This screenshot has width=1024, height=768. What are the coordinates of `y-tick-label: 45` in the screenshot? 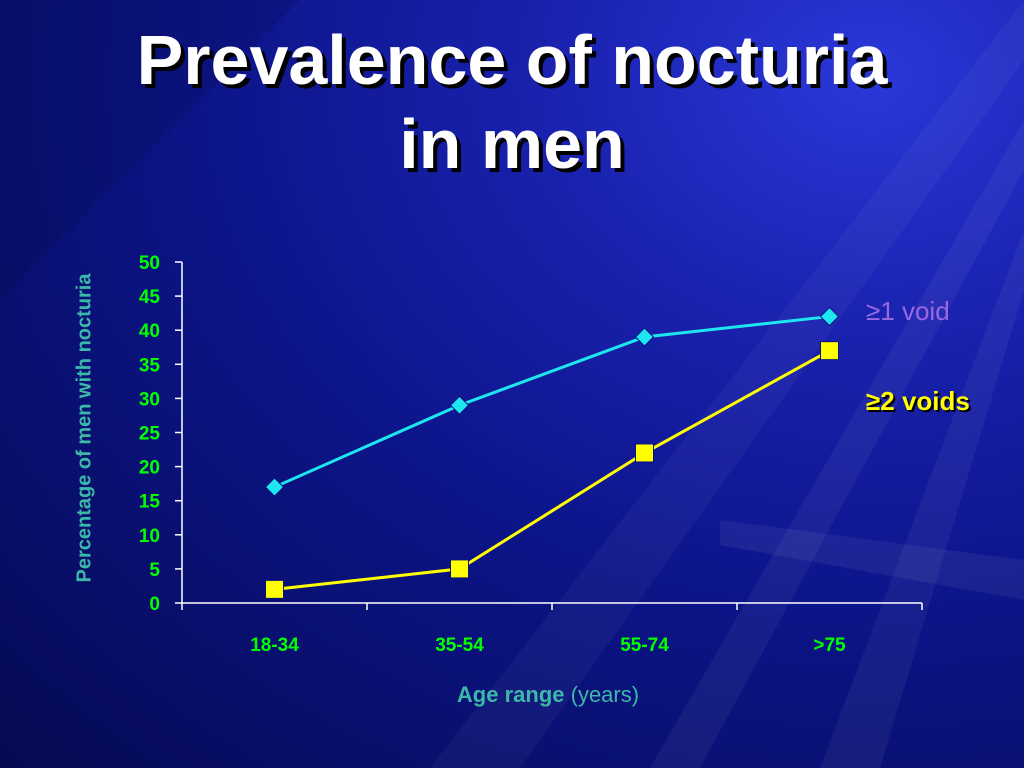 It's located at (150, 297).